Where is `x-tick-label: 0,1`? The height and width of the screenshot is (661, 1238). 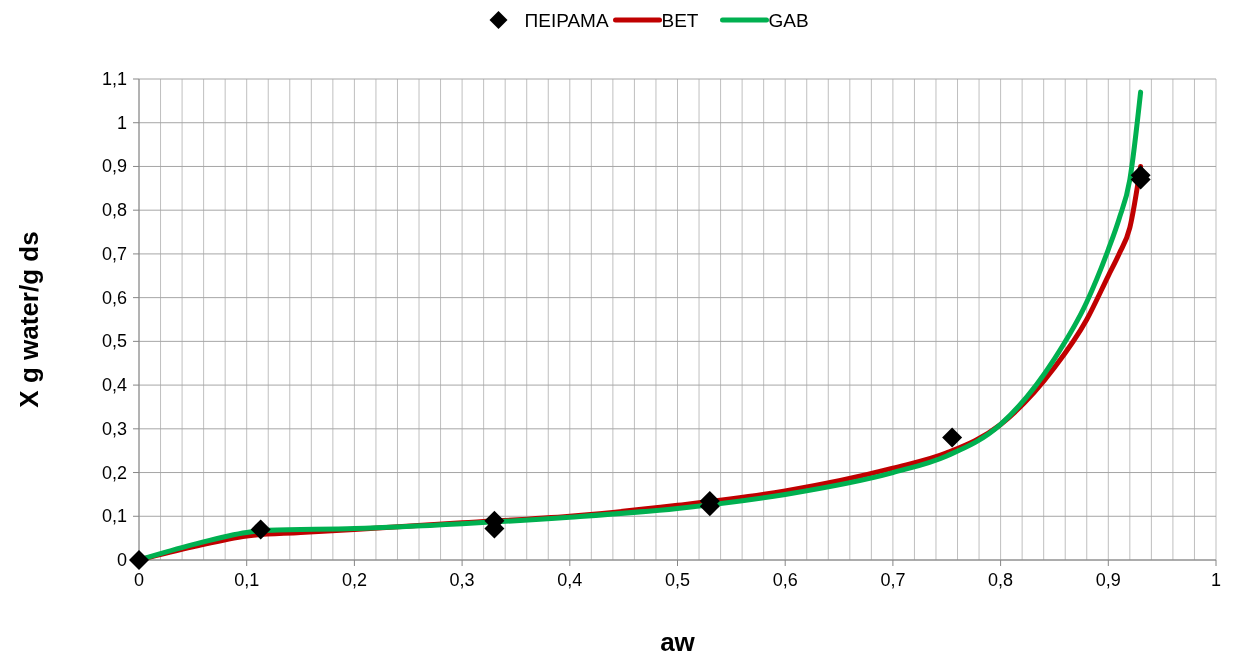 x-tick-label: 0,1 is located at coordinates (247, 580).